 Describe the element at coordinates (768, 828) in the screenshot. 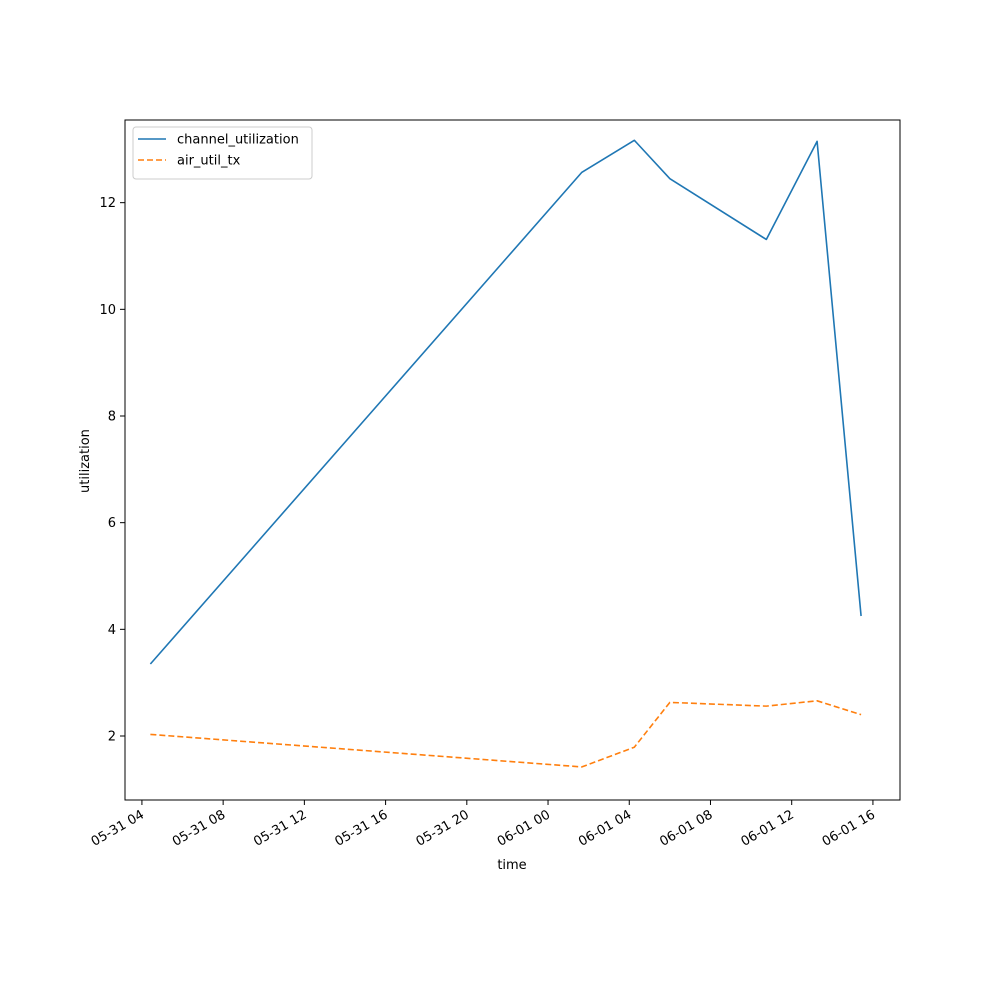

I see `x-tick-label: 06-01 12` at that location.